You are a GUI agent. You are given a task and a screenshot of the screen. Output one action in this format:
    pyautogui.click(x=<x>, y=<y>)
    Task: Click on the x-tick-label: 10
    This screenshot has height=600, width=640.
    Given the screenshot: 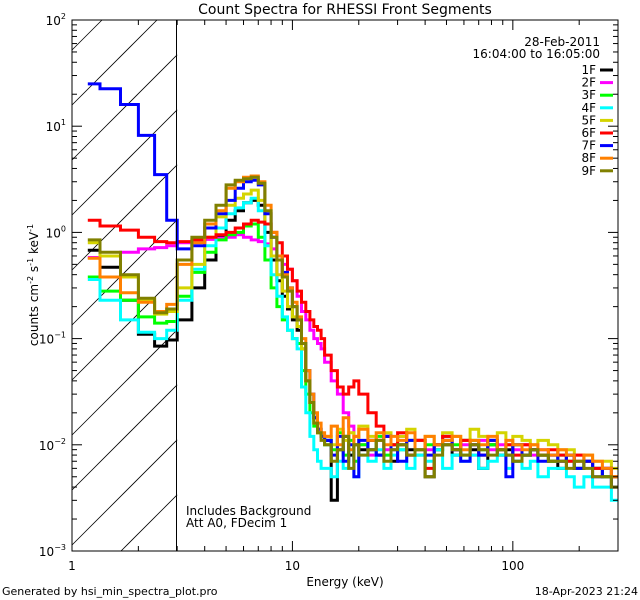 What is the action you would take?
    pyautogui.click(x=292, y=566)
    